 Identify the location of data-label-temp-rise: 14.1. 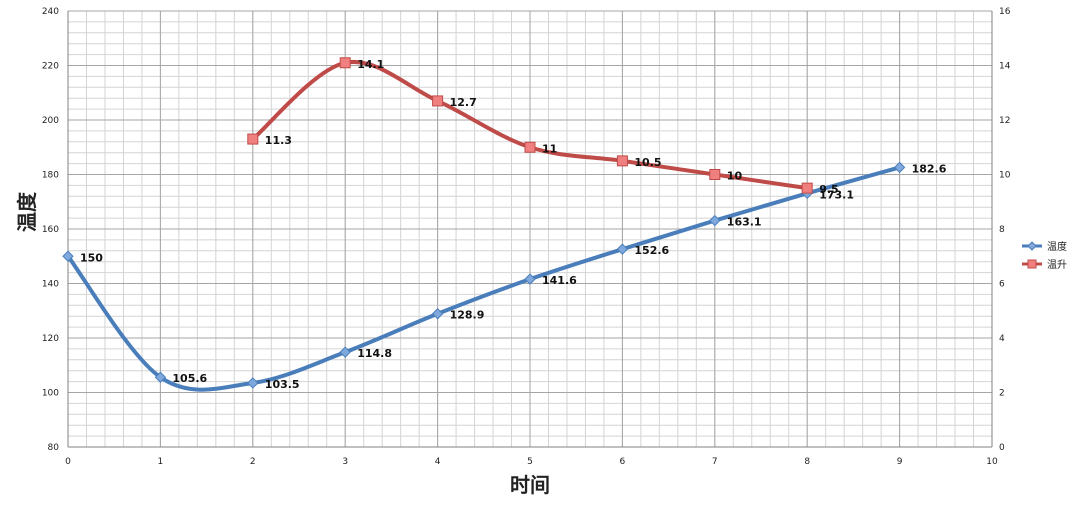
(370, 64).